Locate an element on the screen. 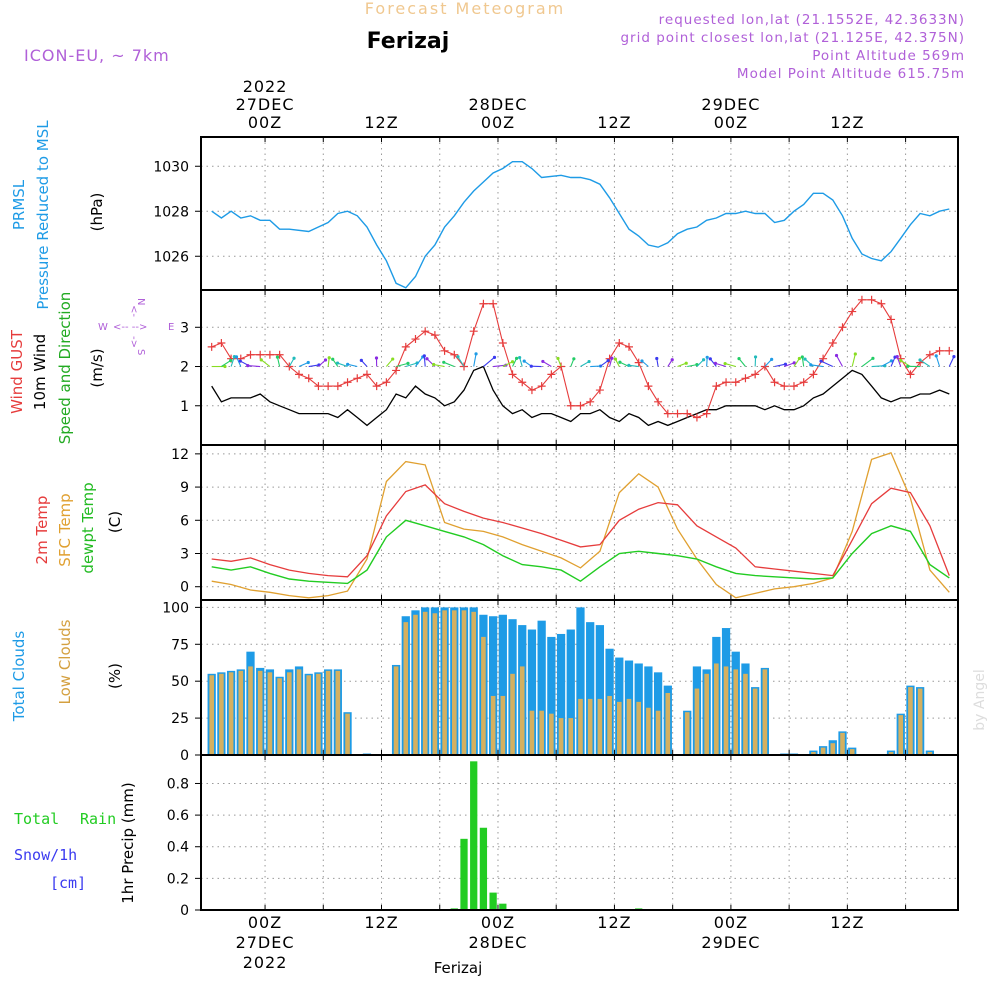 The image size is (1000, 1000). y-tick-label: 3 is located at coordinates (184, 328).